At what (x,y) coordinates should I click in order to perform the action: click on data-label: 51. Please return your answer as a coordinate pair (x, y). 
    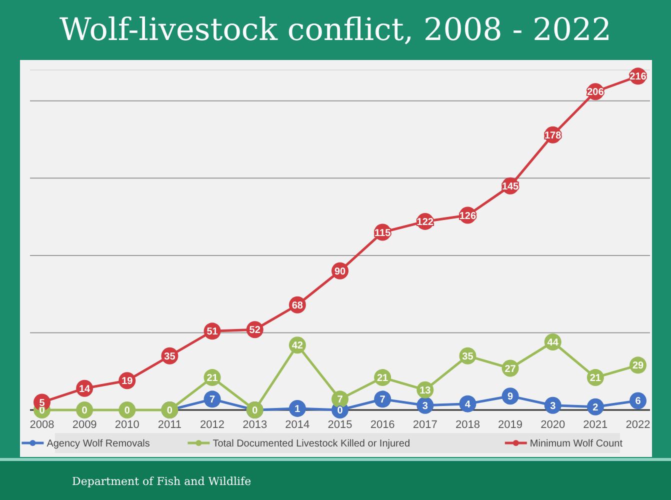
    Looking at the image, I should click on (212, 332).